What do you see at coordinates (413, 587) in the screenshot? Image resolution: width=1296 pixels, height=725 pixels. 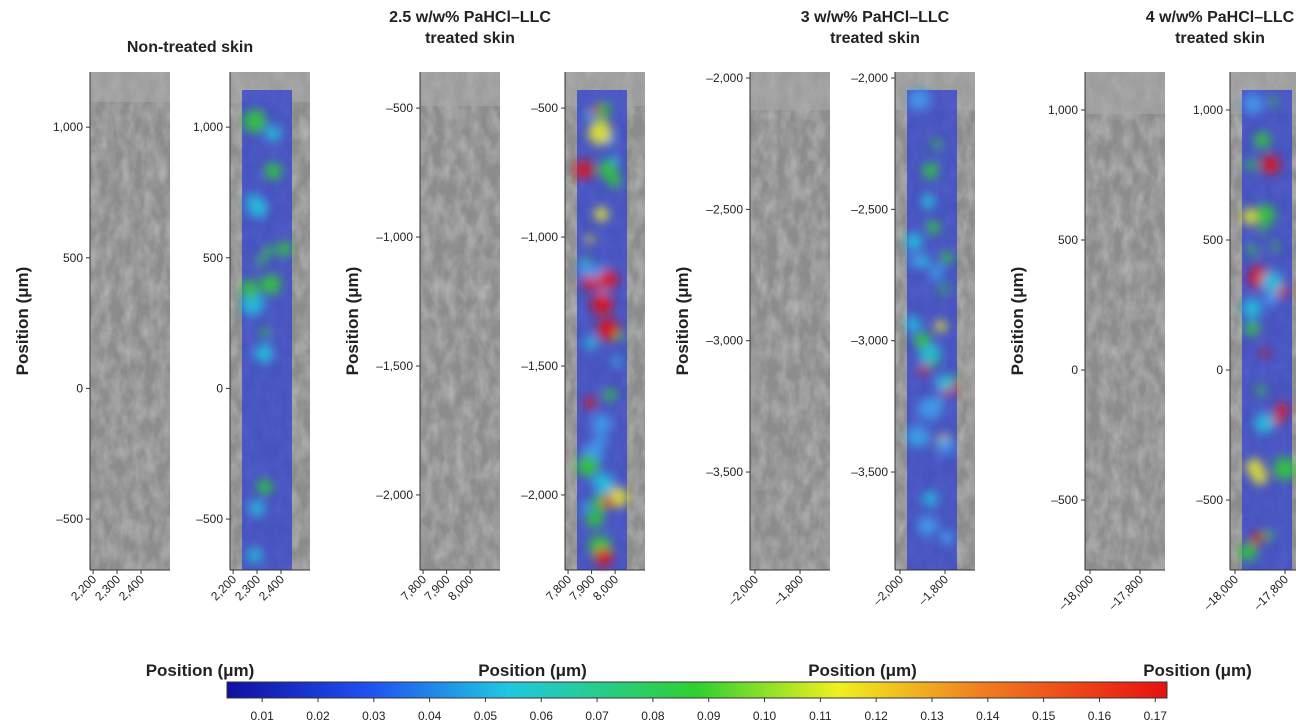 I see `x-tick-label: 7,800` at bounding box center [413, 587].